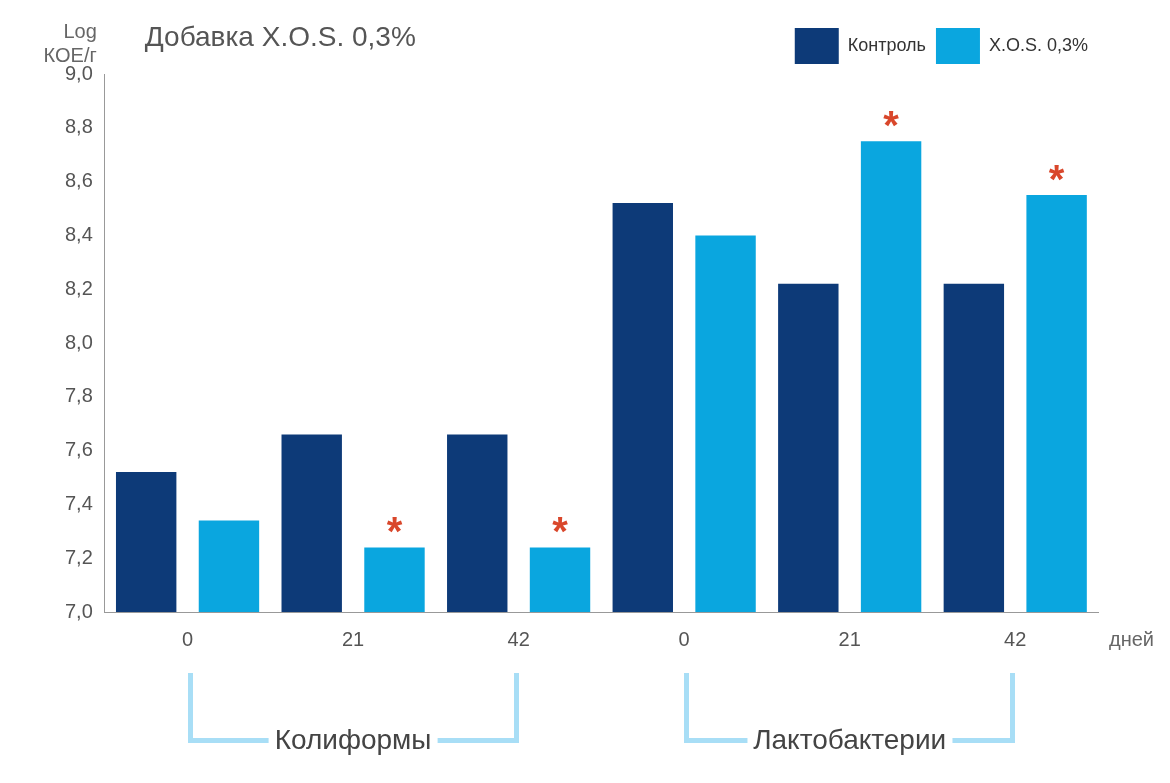 The image size is (1170, 783). Describe the element at coordinates (850, 740) in the screenshot. I see `text: Лактобактерии` at that location.